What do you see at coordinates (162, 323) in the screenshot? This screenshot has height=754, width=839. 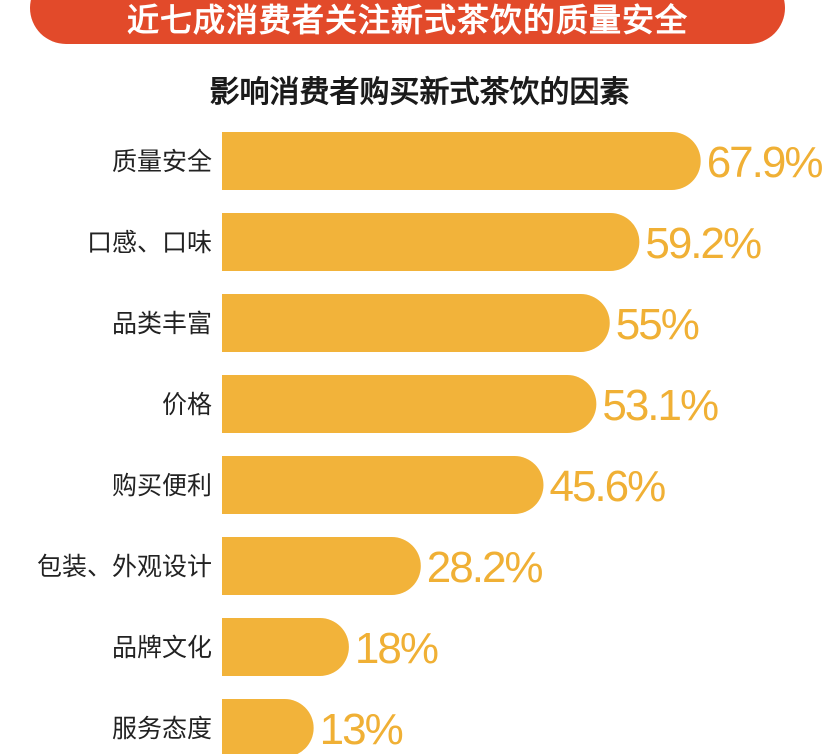 I see `category-label-2: 品类丰富` at bounding box center [162, 323].